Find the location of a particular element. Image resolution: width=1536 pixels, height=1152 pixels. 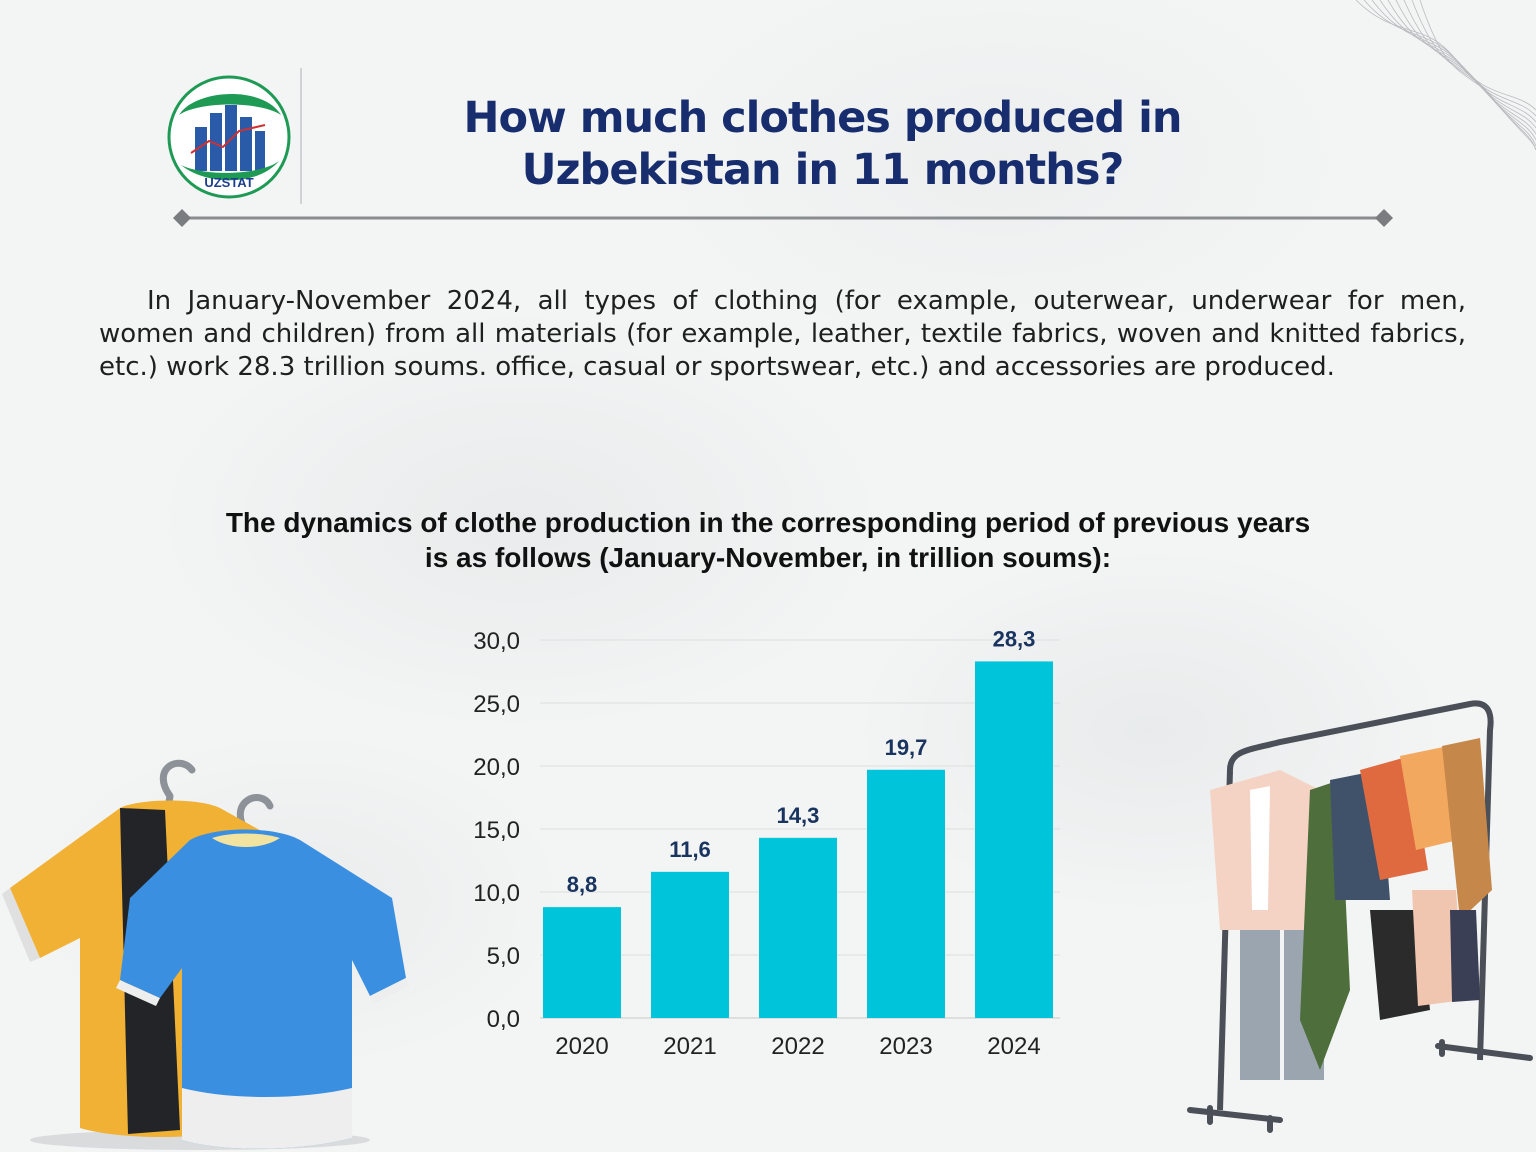

decorative-waves is located at coordinates (1445, 75).